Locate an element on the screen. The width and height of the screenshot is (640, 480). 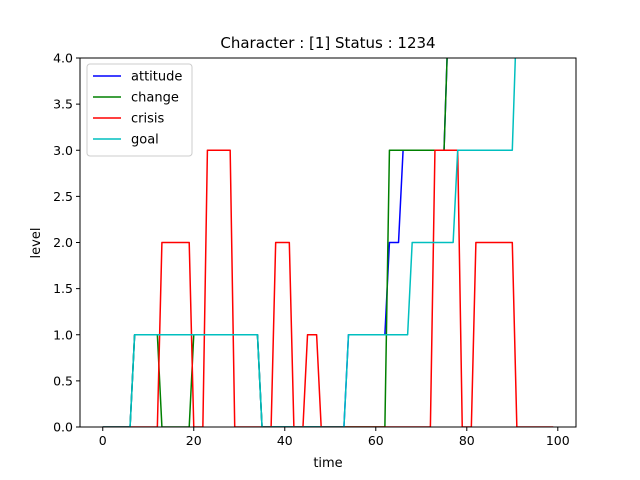
x-tick-label: 80 is located at coordinates (467, 440).